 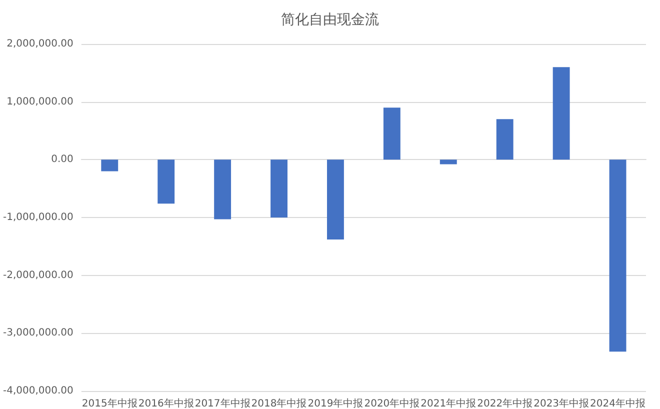 What do you see at coordinates (505, 403) in the screenshot?
I see `x-tick-label: 2022年中报` at bounding box center [505, 403].